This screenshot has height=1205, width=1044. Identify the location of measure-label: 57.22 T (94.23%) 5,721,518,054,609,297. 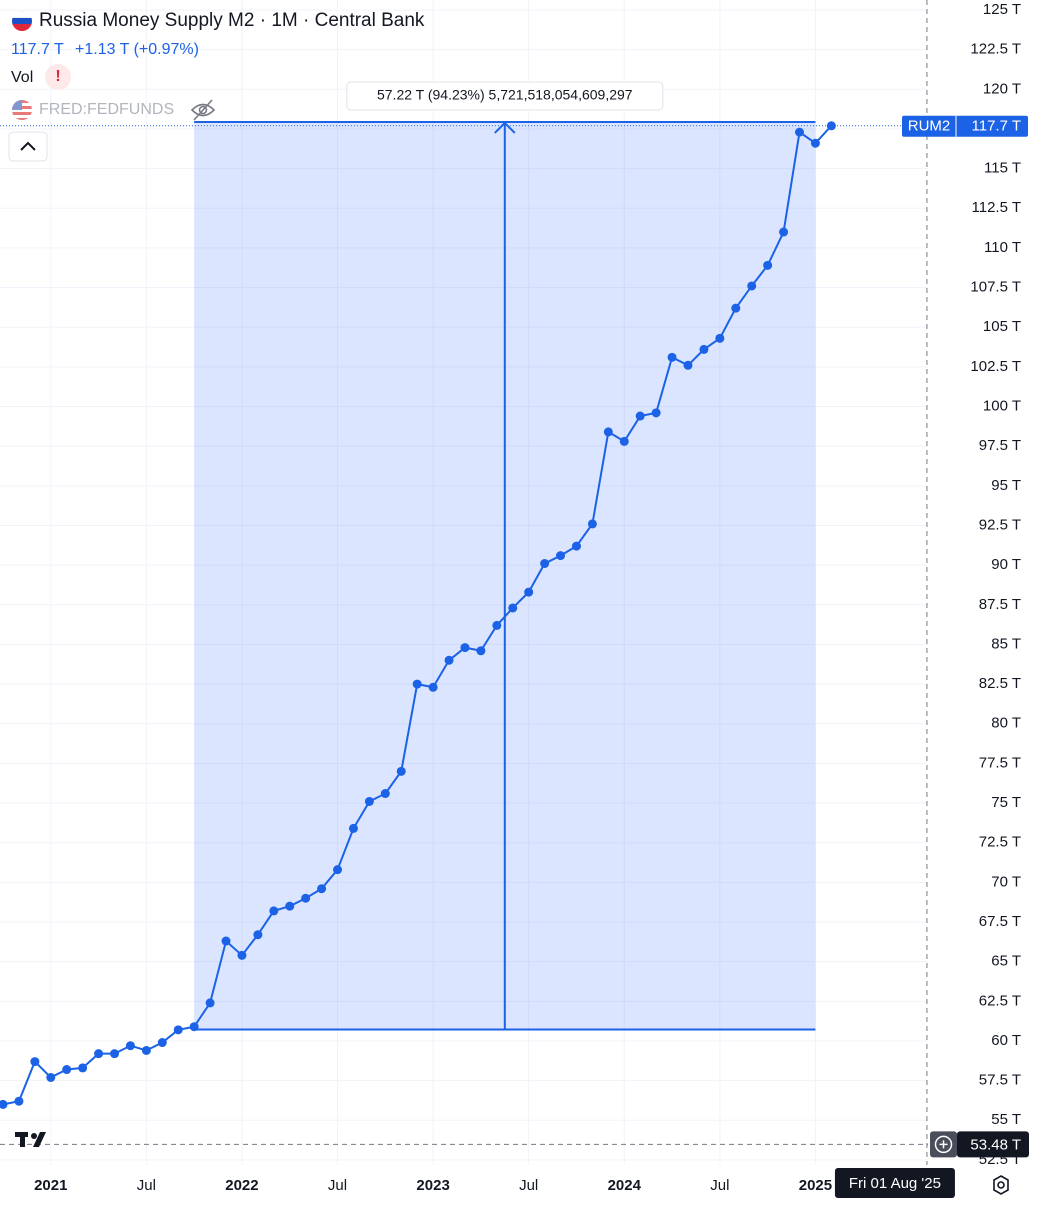
(505, 95).